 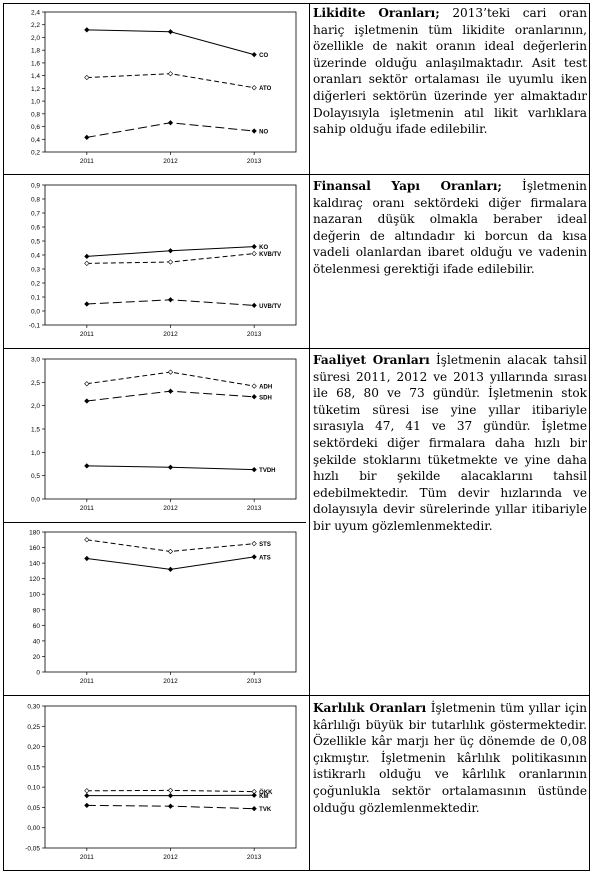 What do you see at coordinates (37, 610) in the screenshot?
I see `y-tick-label: 80` at bounding box center [37, 610].